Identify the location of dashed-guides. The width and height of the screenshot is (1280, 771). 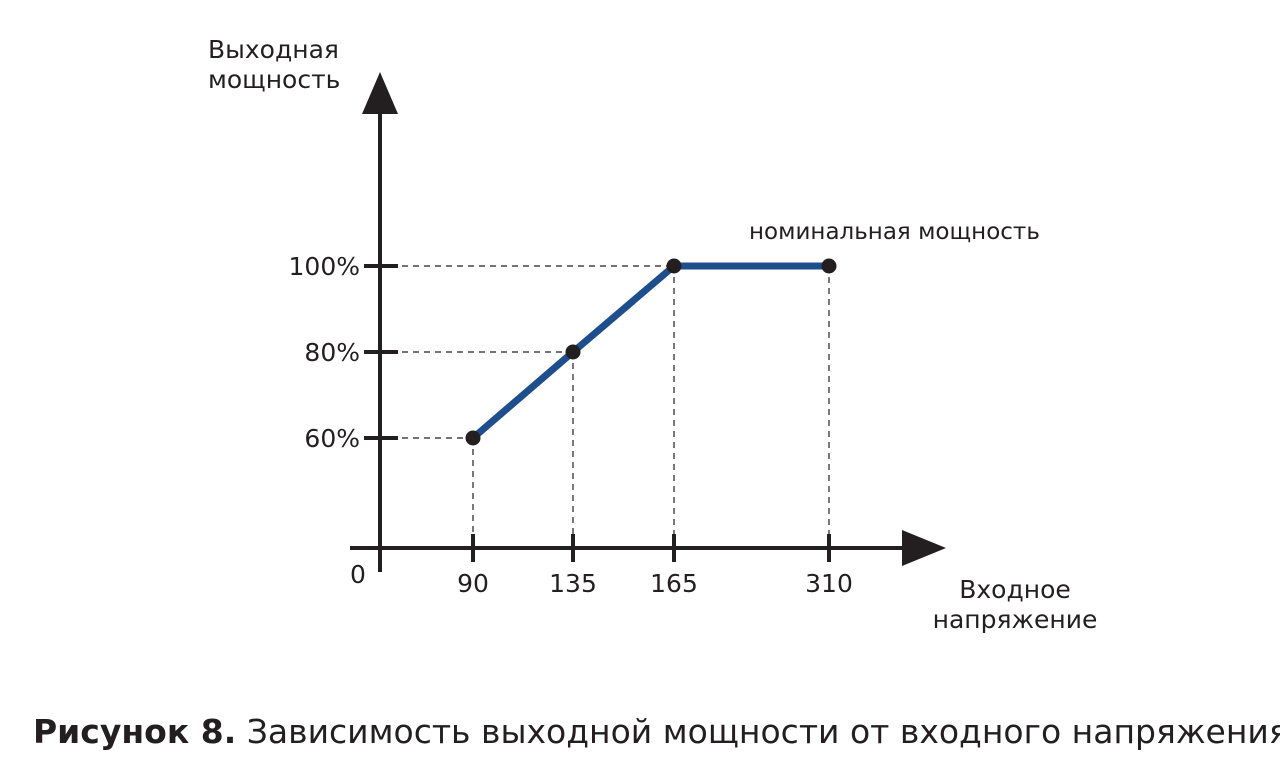
(605, 406).